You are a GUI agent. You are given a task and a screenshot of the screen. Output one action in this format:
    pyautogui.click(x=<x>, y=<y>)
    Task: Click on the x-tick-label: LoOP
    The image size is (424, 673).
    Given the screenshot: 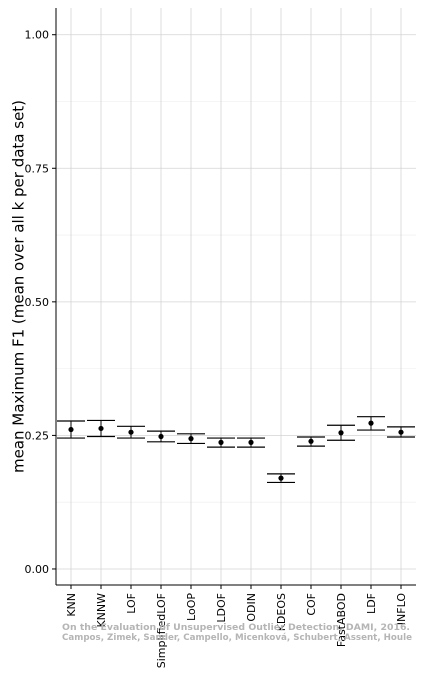 What is the action you would take?
    pyautogui.click(x=191, y=607)
    